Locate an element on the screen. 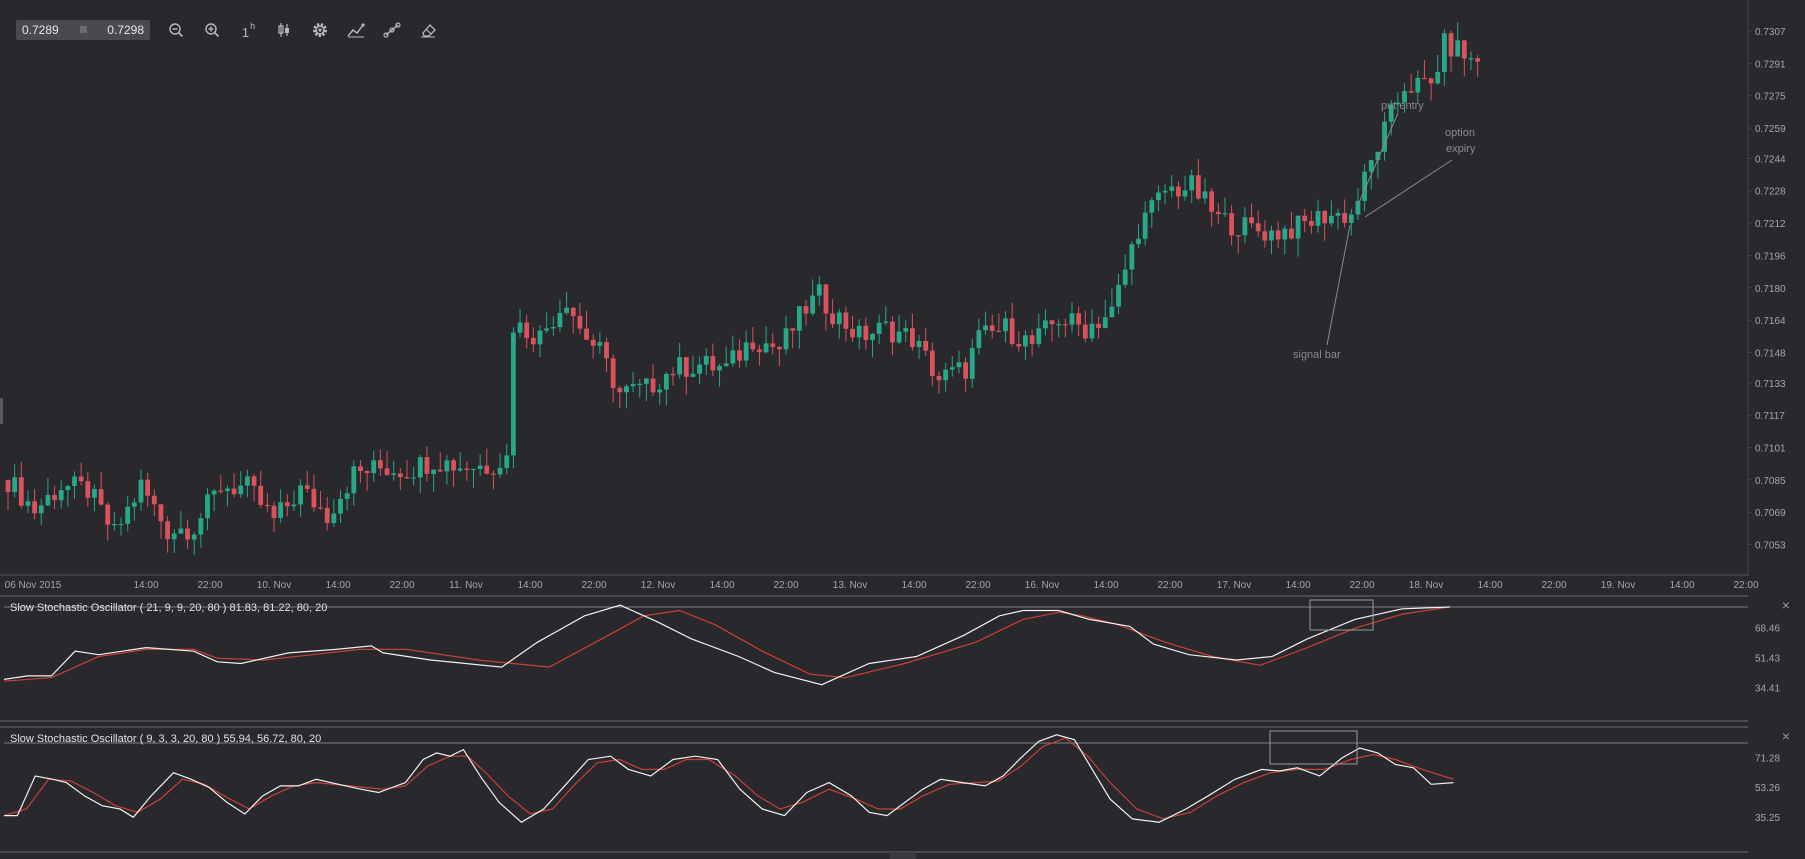 The image size is (1805, 859). indicators-button is located at coordinates (356, 30).